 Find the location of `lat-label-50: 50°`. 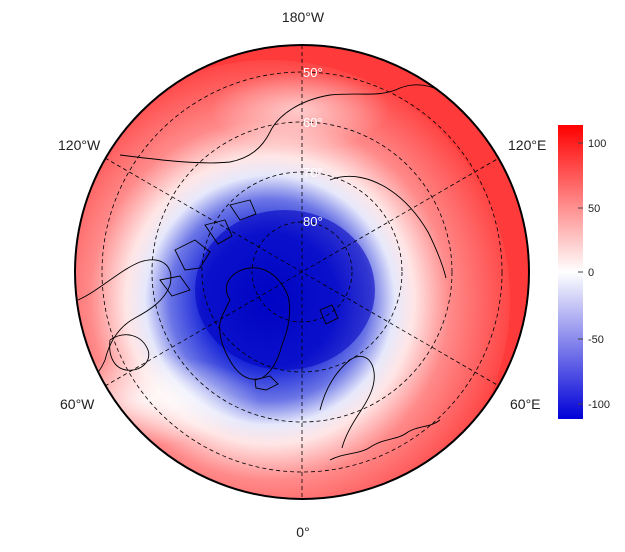

lat-label-50: 50° is located at coordinates (313, 72).